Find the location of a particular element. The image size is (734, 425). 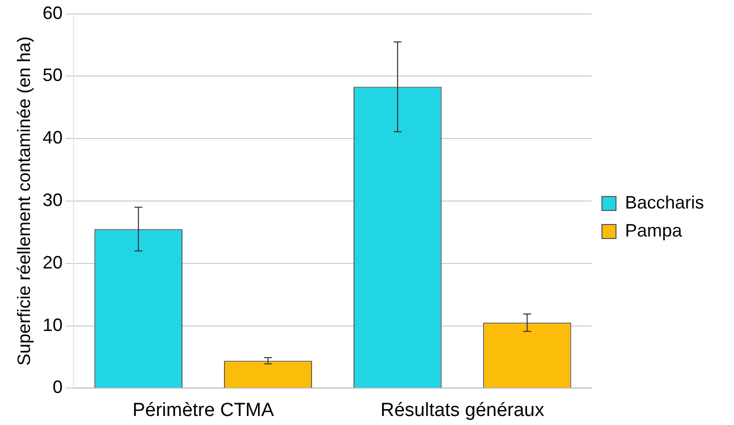

y-tick-label: 40 is located at coordinates (52, 138).